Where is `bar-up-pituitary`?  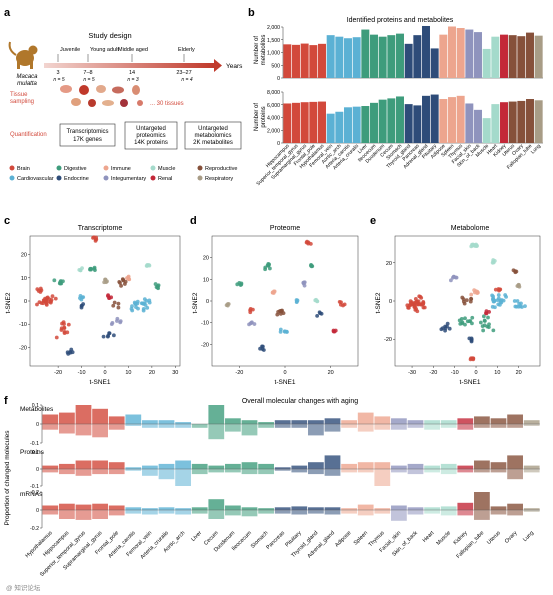
bar-up-pituitary is located at coordinates (299, 467).